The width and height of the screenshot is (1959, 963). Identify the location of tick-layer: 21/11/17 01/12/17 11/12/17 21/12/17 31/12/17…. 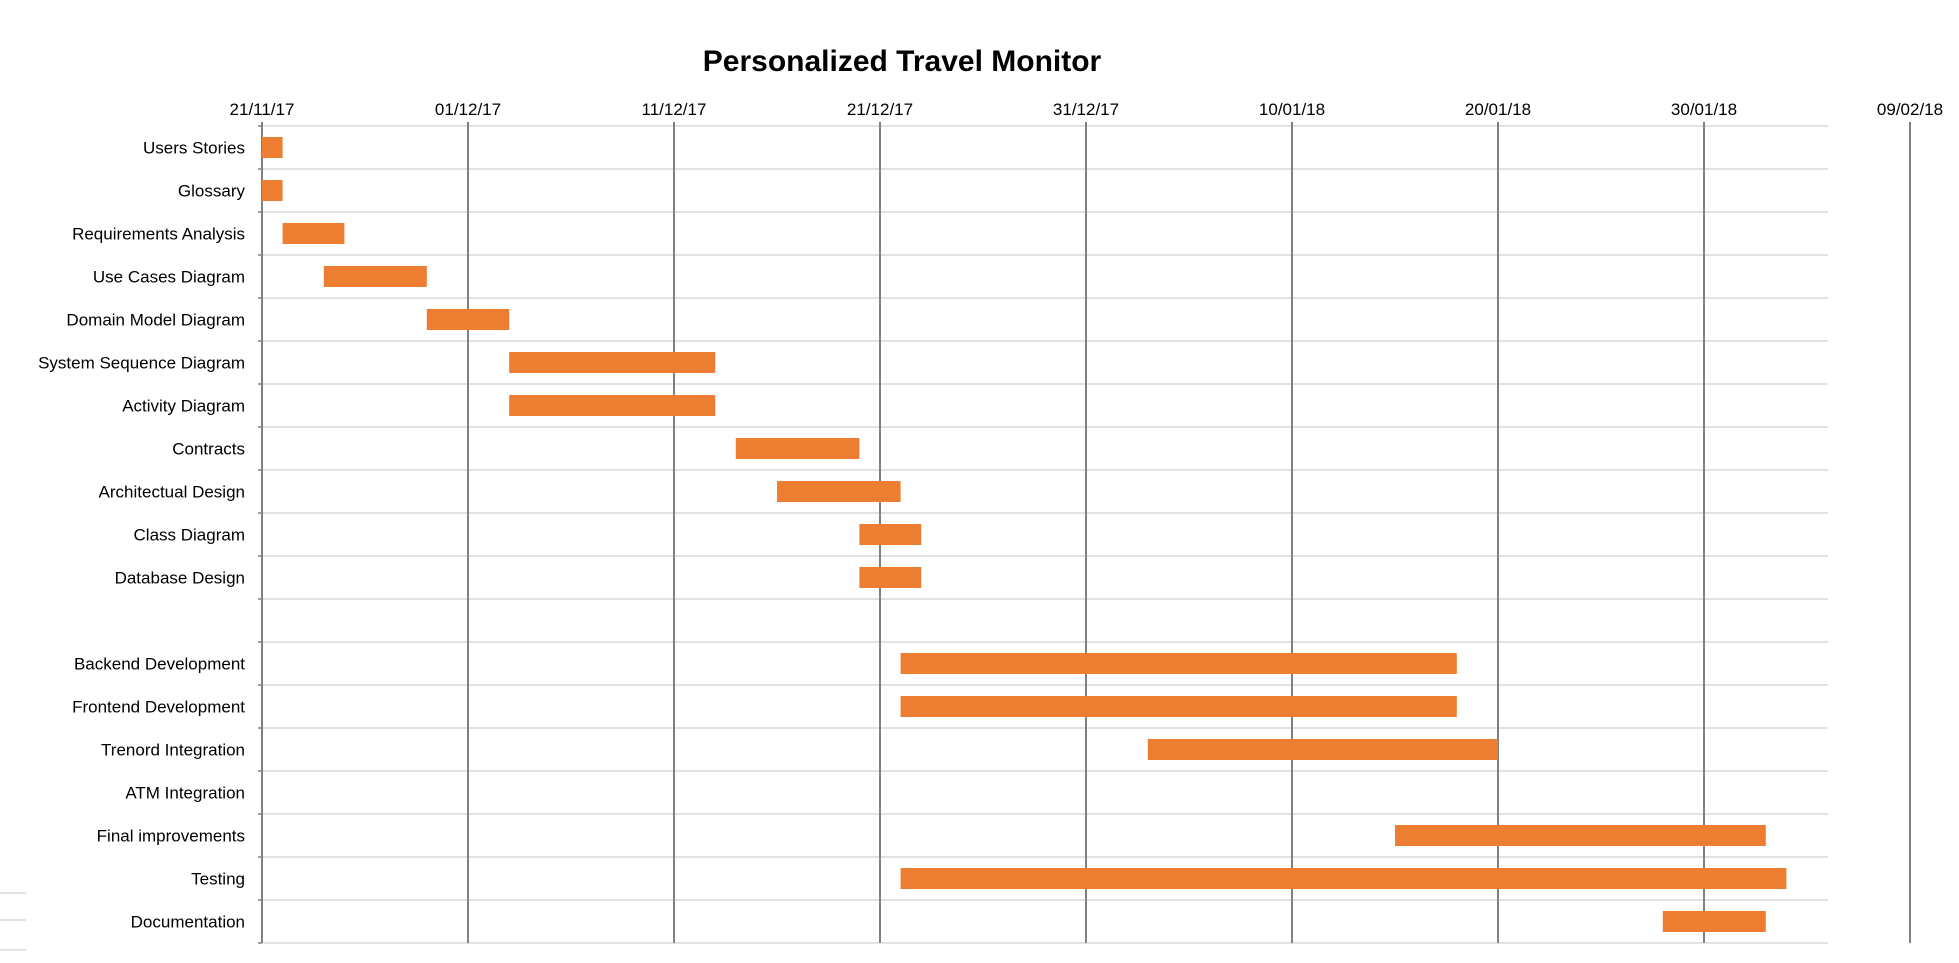
(1087, 109).